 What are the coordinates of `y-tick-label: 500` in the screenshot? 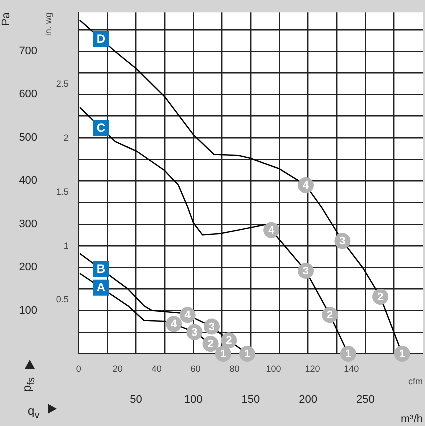 It's located at (28, 138).